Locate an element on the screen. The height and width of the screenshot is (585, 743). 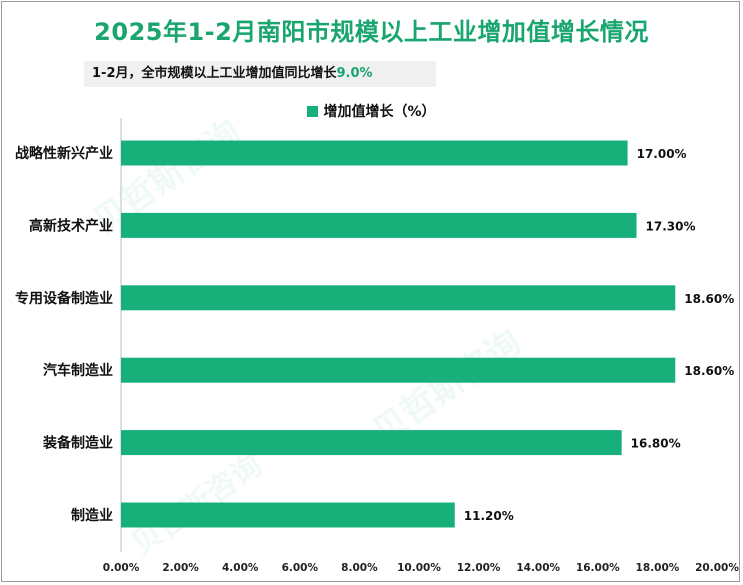
category-label: 专用设备制造业 is located at coordinates (64, 298).